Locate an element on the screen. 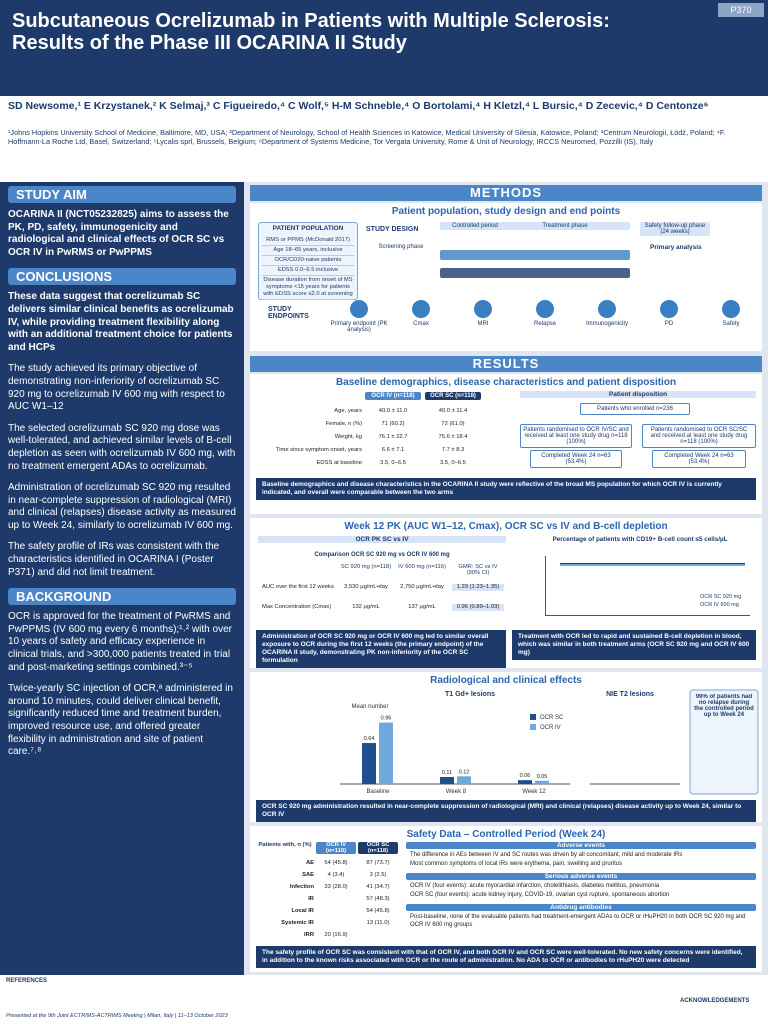 The image size is (768, 1024). footer is located at coordinates (384, 999).